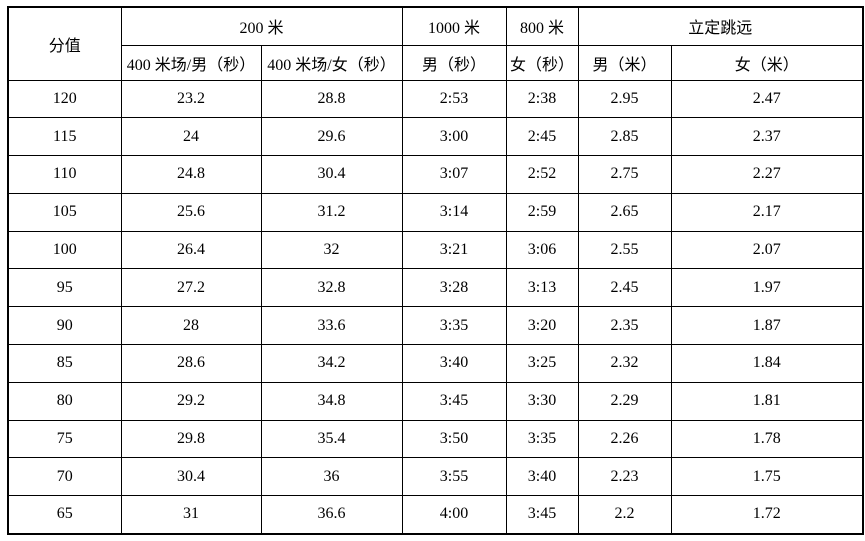 Image resolution: width=865 pixels, height=541 pixels. Describe the element at coordinates (767, 515) in the screenshot. I see `value-cell: 1.72` at that location.